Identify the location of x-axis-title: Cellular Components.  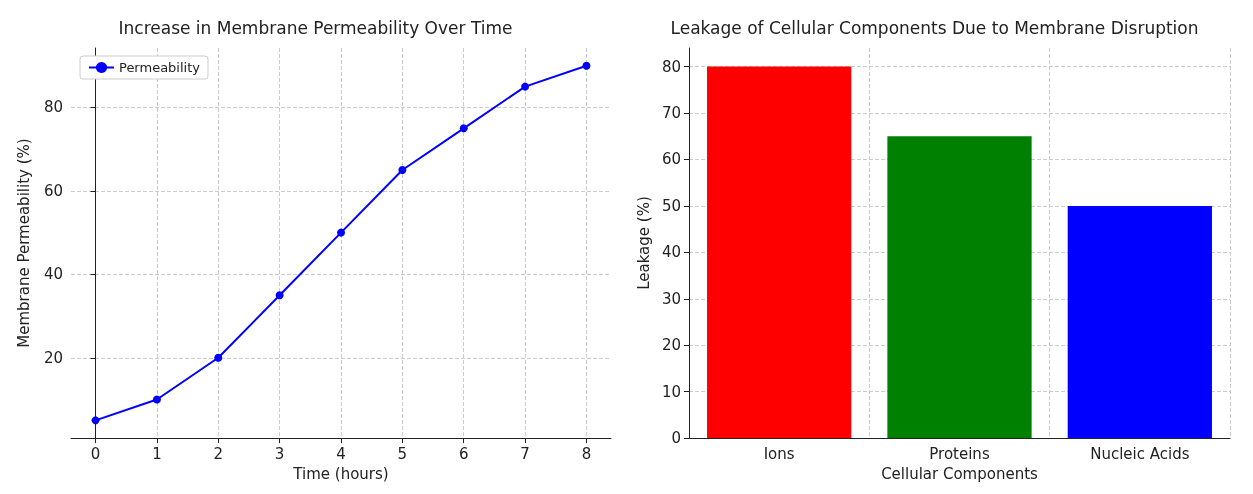
(960, 473).